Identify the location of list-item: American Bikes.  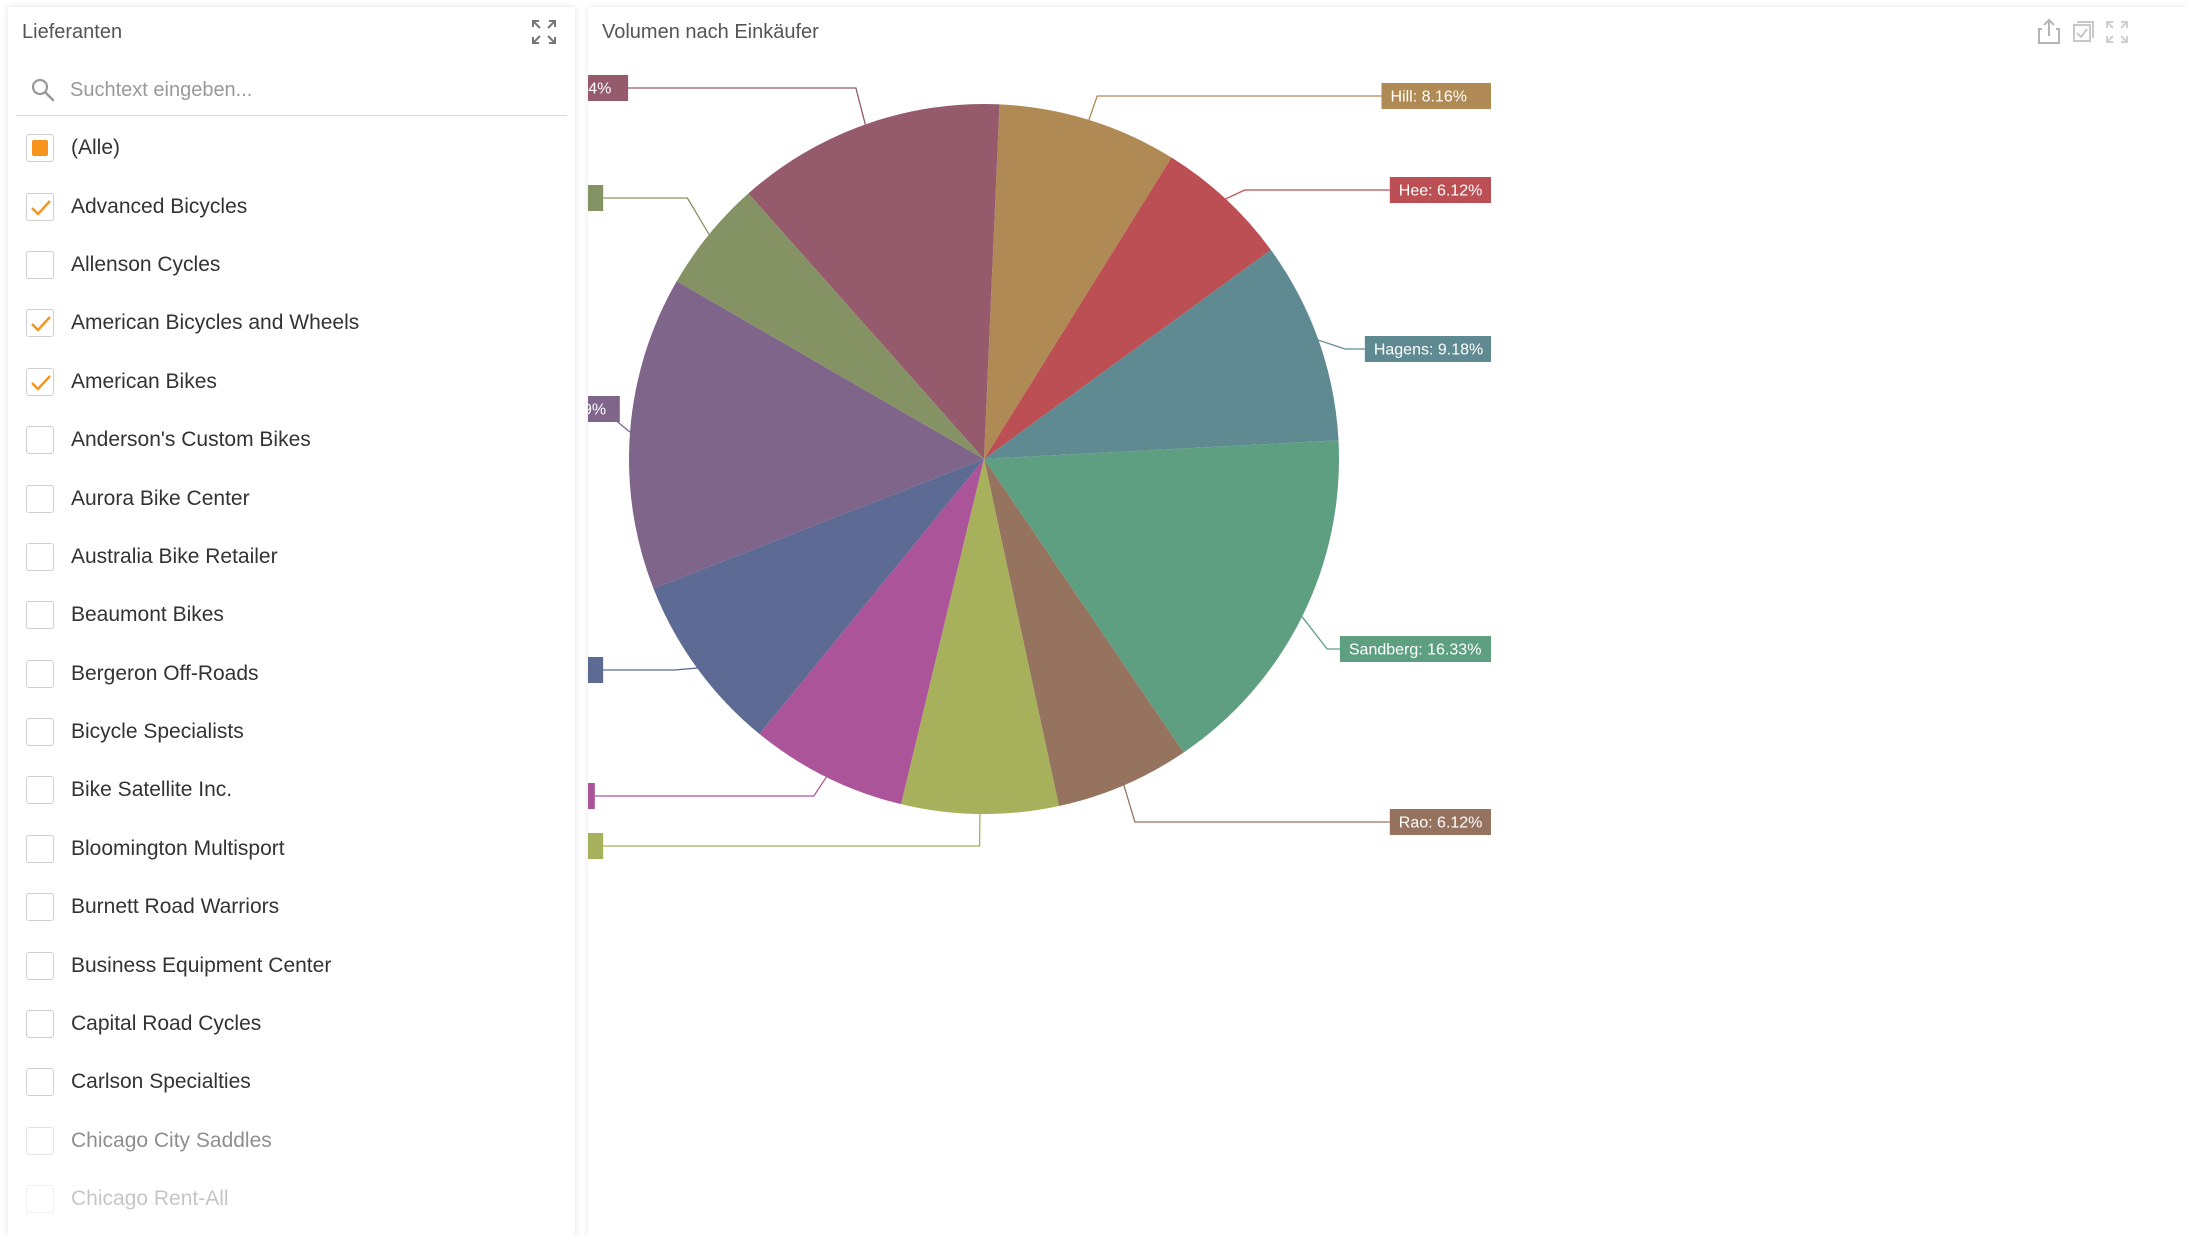
(296, 382).